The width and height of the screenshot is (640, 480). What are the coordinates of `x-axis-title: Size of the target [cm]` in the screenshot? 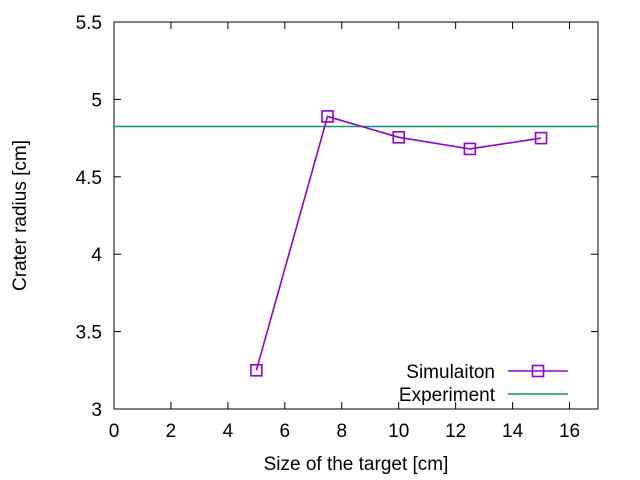 It's located at (356, 464).